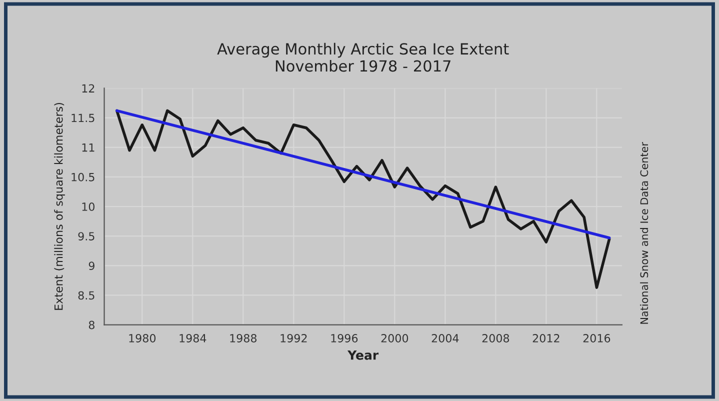  What do you see at coordinates (496, 338) in the screenshot?
I see `x-tick-label: 2008` at bounding box center [496, 338].